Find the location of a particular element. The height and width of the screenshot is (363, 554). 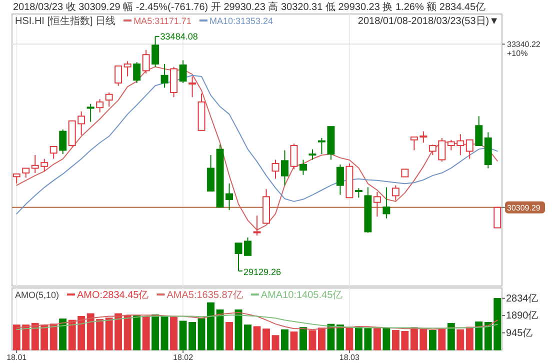

chart-title: AMO(5,10) is located at coordinates (37, 295).